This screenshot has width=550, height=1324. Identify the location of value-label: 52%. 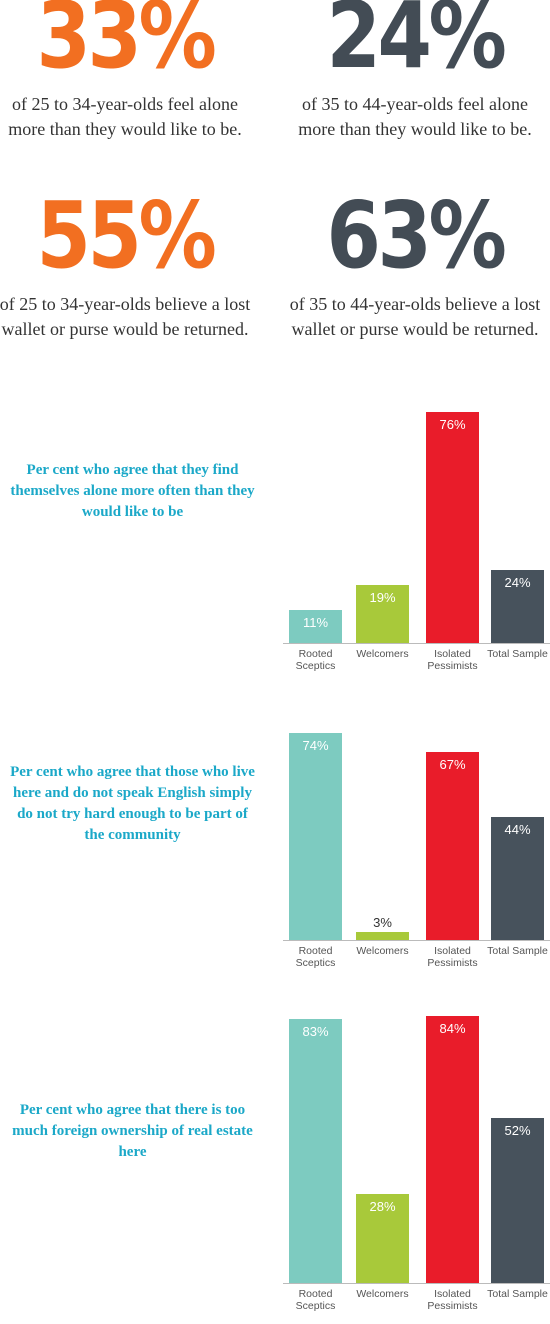
(517, 1130).